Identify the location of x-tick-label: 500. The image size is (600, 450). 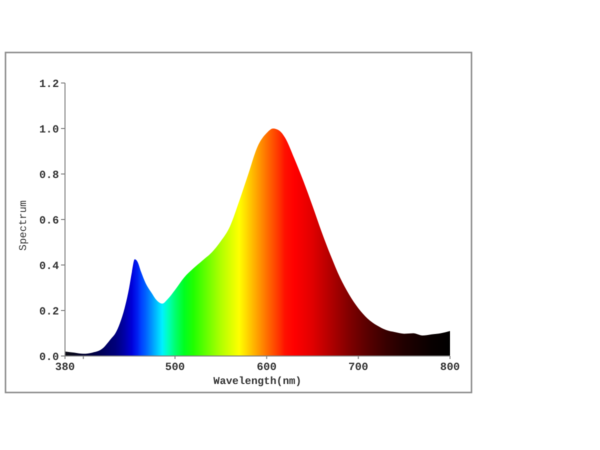
(175, 368).